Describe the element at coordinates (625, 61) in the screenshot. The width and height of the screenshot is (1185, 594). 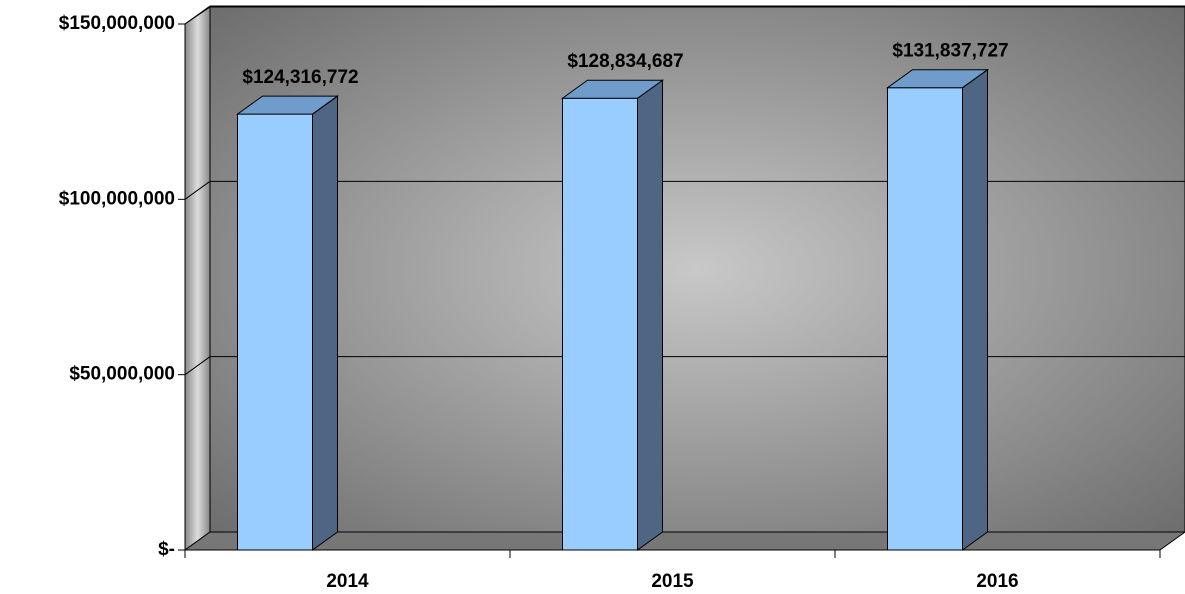
I see `data-label: $128,834,687` at that location.